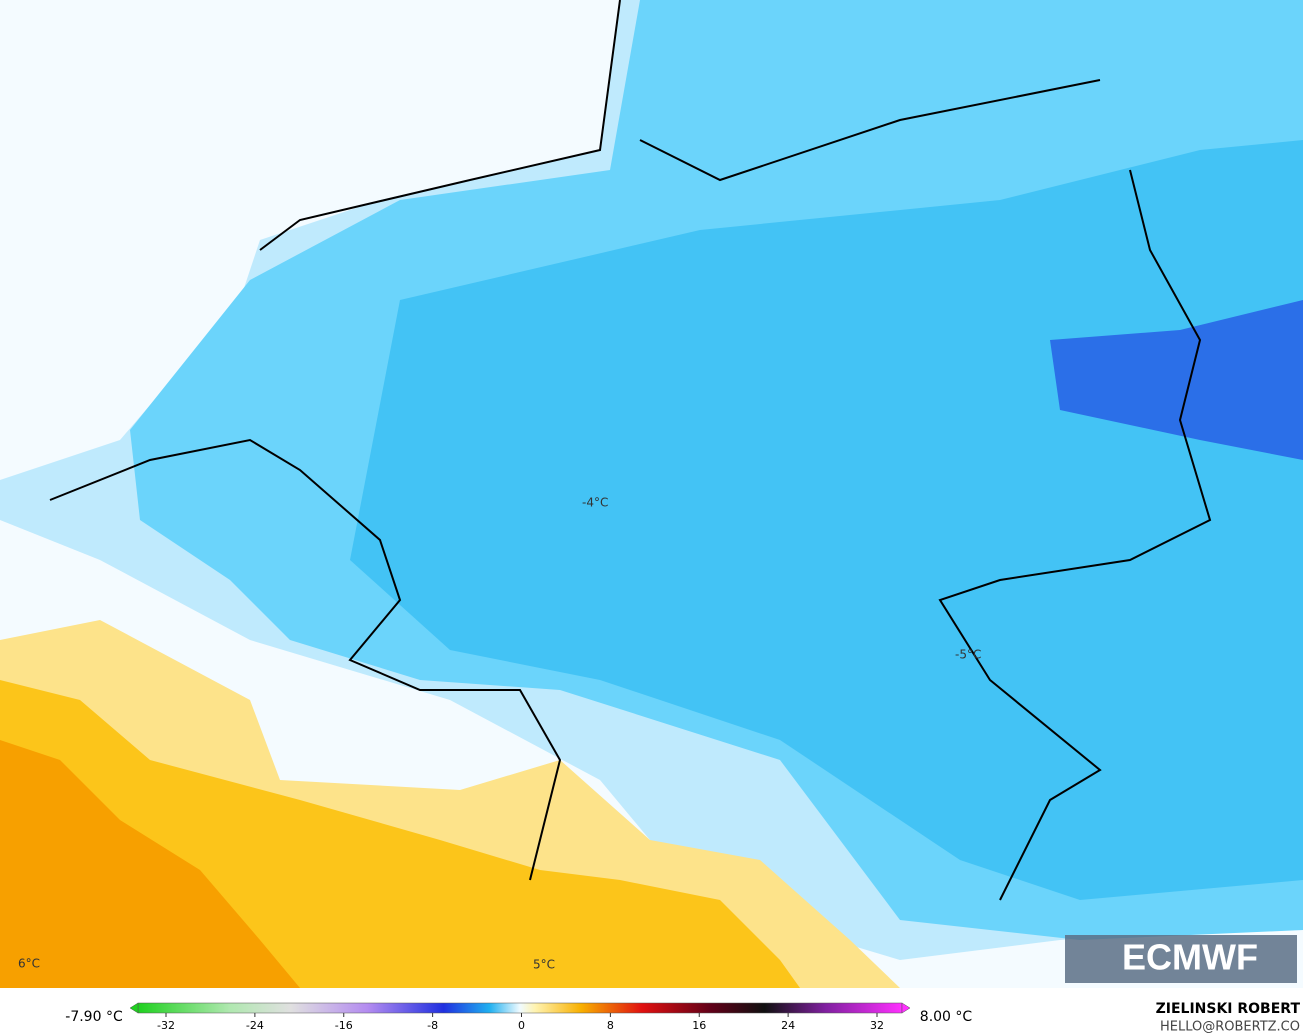  I want to click on colorbar-bar, so click(520, 1008).